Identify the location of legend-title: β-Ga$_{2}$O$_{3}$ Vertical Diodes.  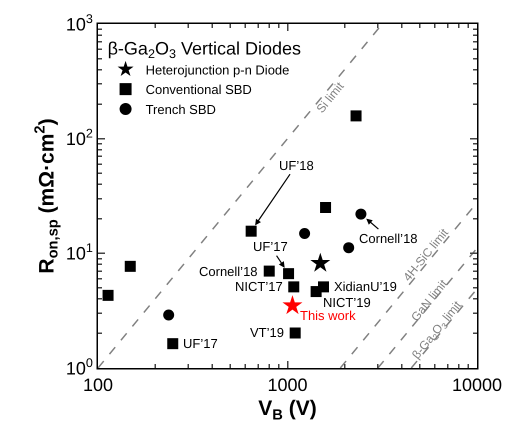
(205, 50).